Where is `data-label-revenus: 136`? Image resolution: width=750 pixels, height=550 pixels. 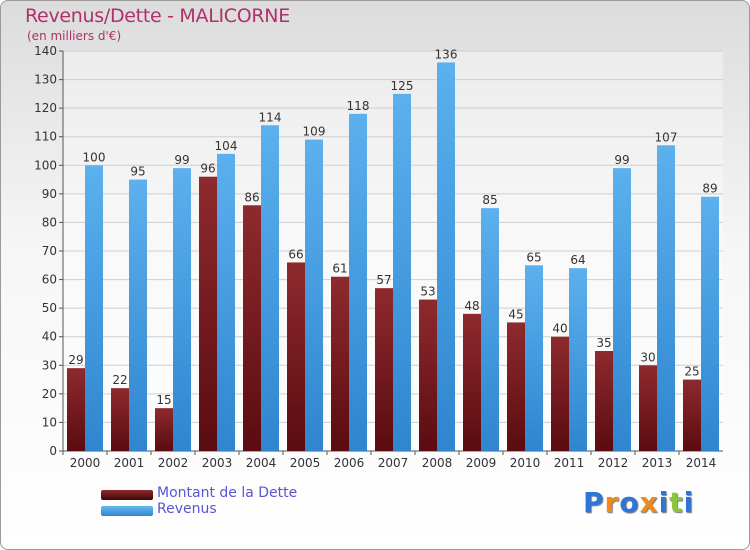 data-label-revenus: 136 is located at coordinates (446, 54).